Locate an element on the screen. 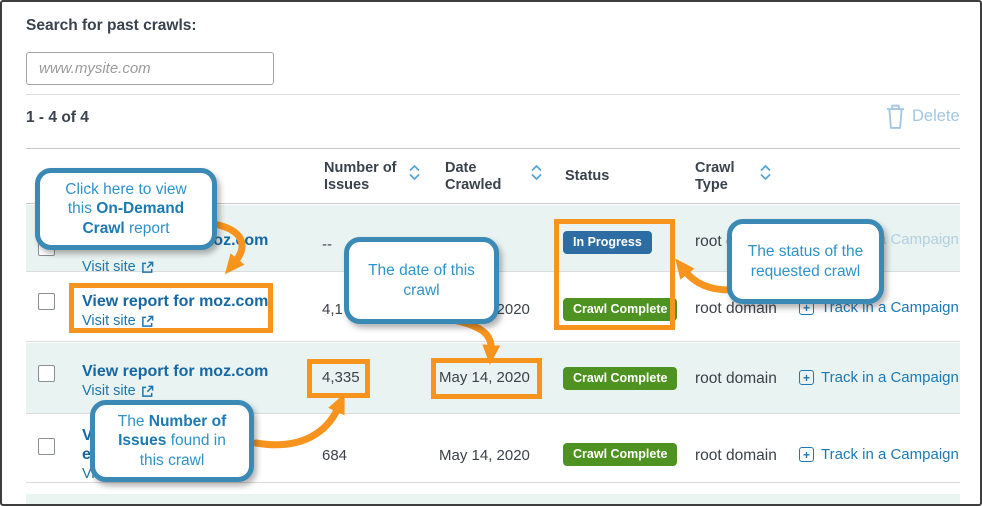  column-header-number-of-issues: Number of Issues is located at coordinates (360, 176).